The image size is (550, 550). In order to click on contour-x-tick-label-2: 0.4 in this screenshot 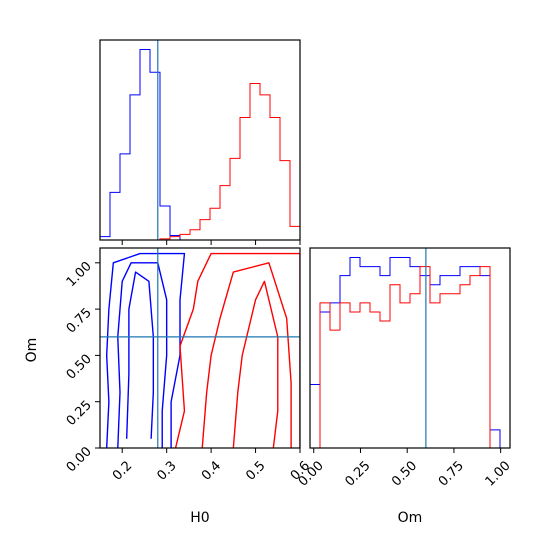, I will do `click(211, 470)`.